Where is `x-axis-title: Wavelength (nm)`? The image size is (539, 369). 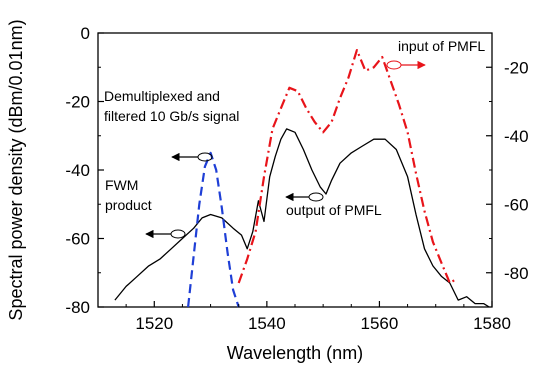
x-axis-title: Wavelength (nm) is located at coordinates (295, 353).